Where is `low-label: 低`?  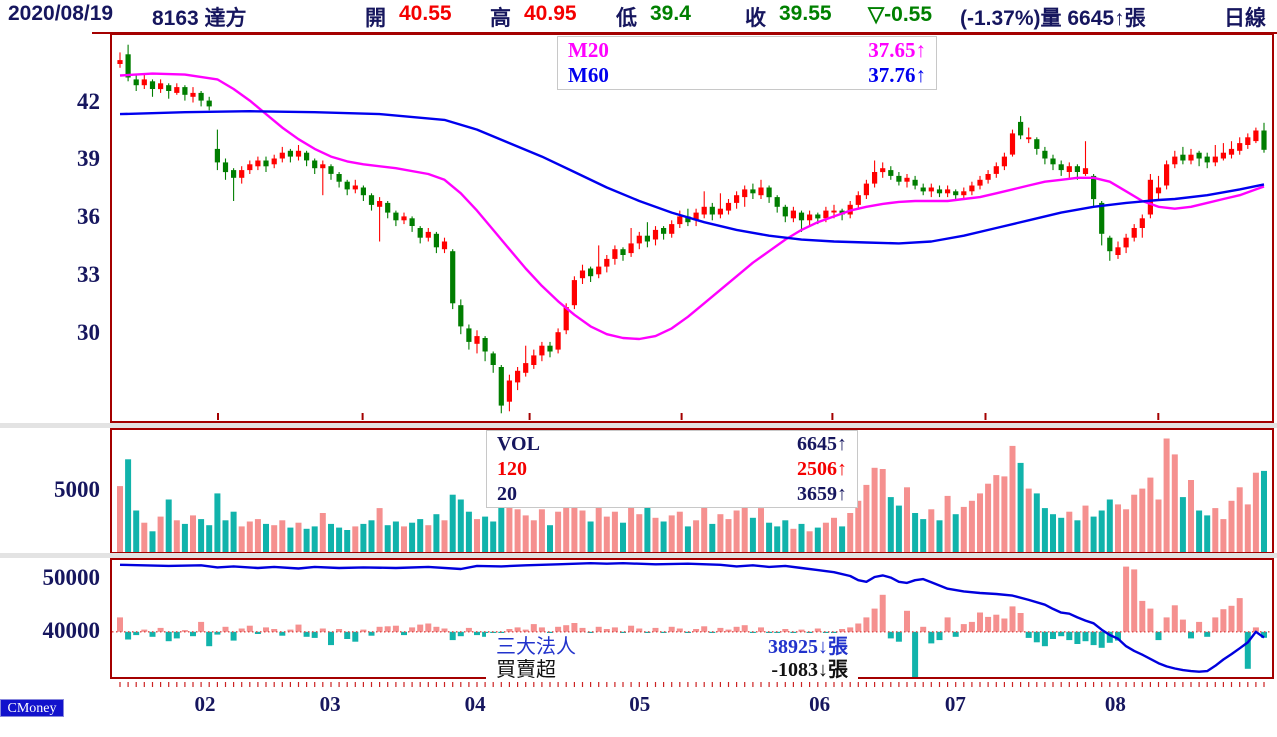
low-label: 低 is located at coordinates (626, 18).